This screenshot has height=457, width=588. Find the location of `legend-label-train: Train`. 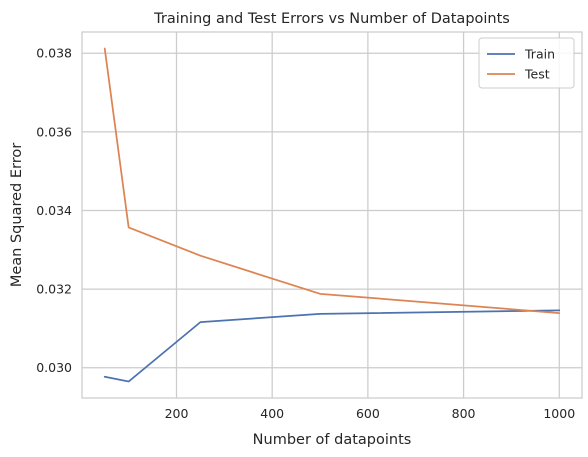

legend-label-train: Train is located at coordinates (539, 54).